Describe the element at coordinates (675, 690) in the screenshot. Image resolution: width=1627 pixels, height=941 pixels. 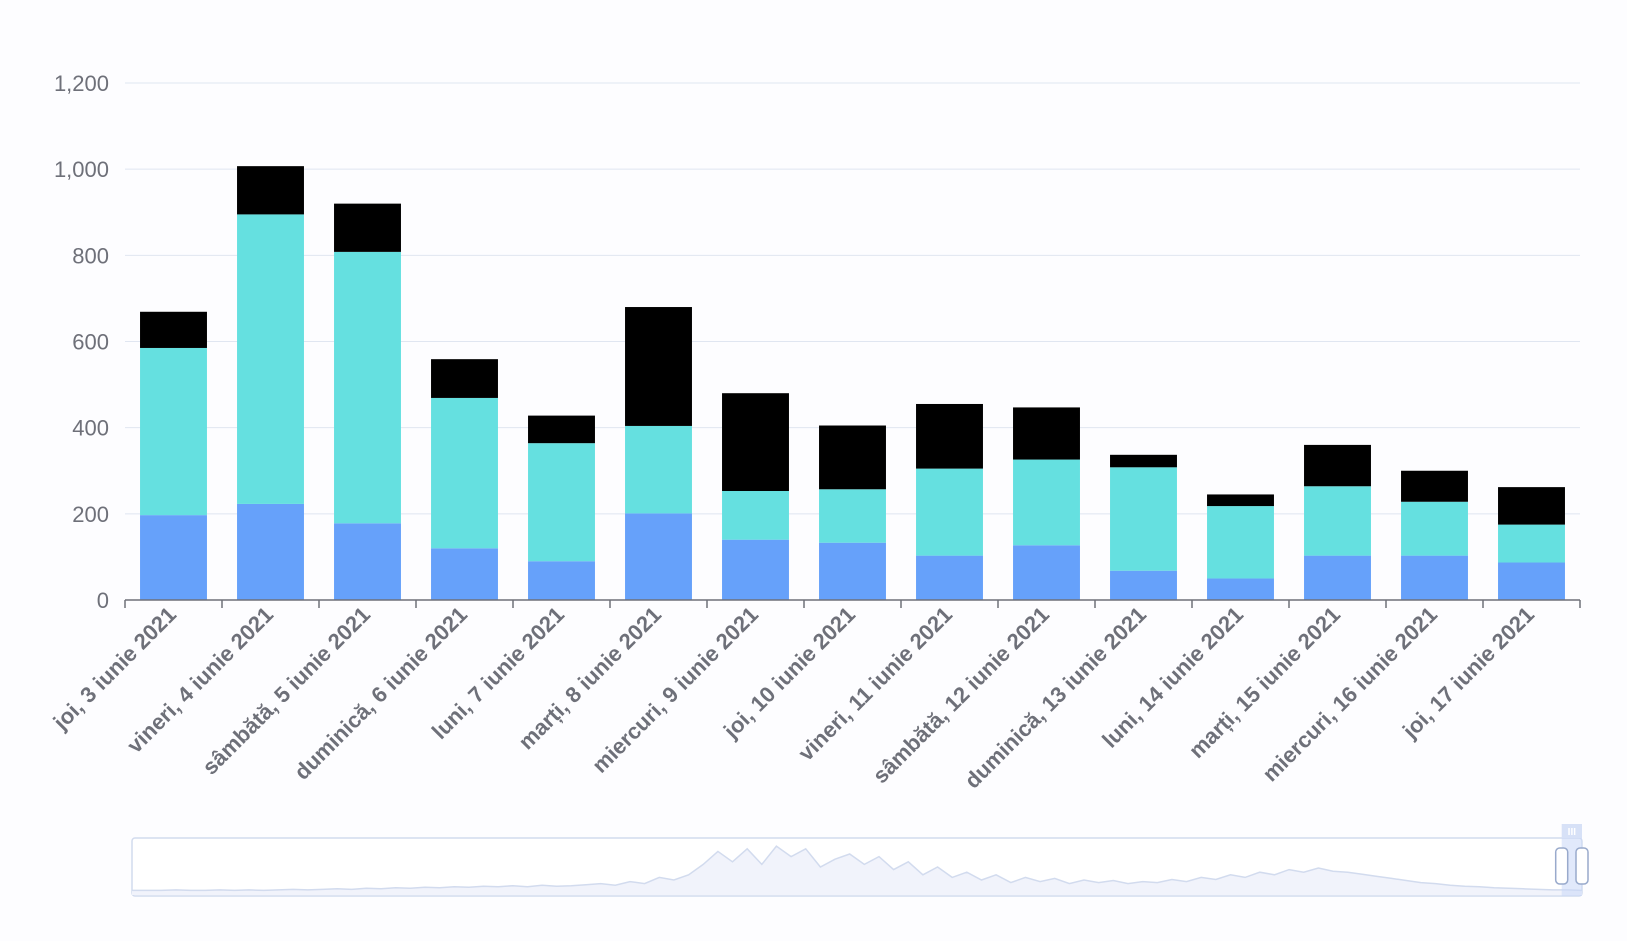
I see `x-category-label: miercuri, 9 iunie 2021` at that location.